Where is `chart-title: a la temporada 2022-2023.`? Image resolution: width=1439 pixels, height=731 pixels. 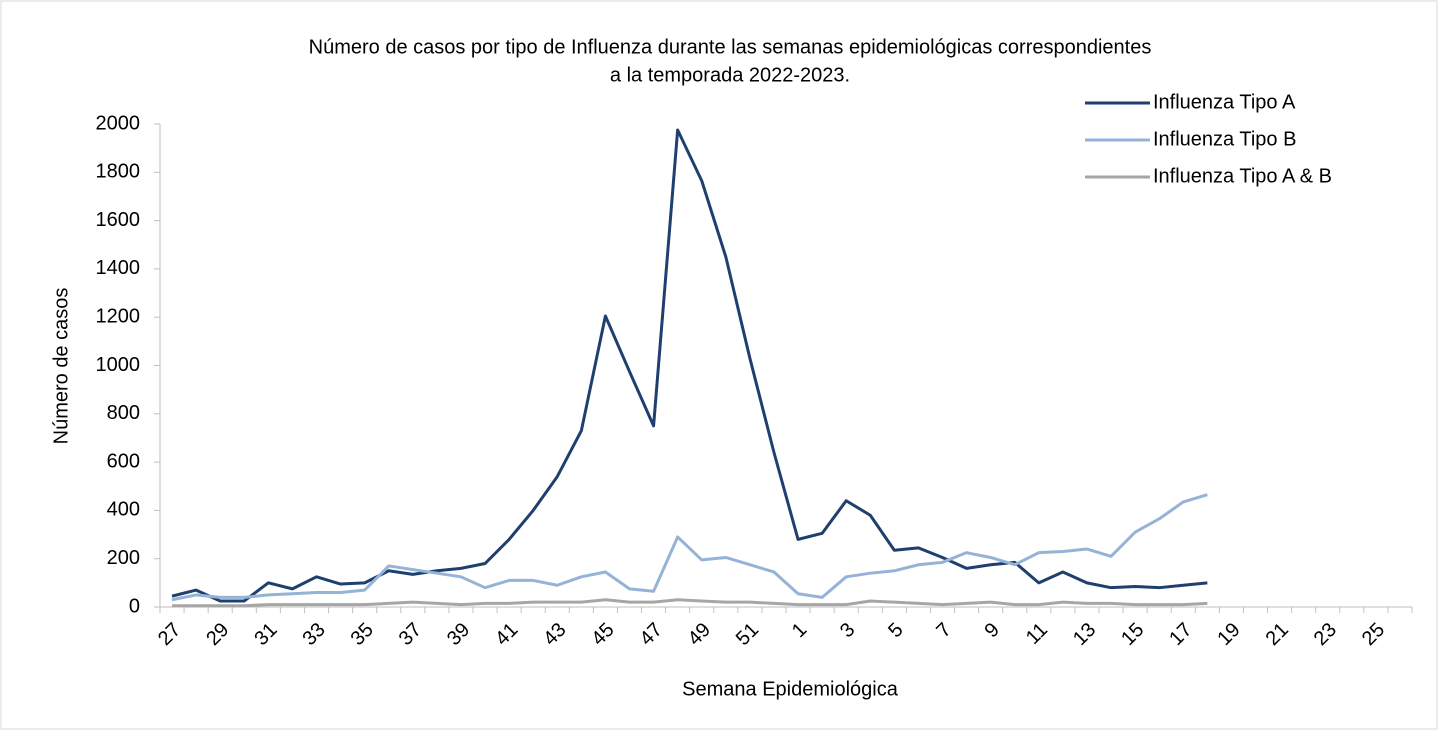
chart-title: a la temporada 2022-2023. is located at coordinates (730, 75).